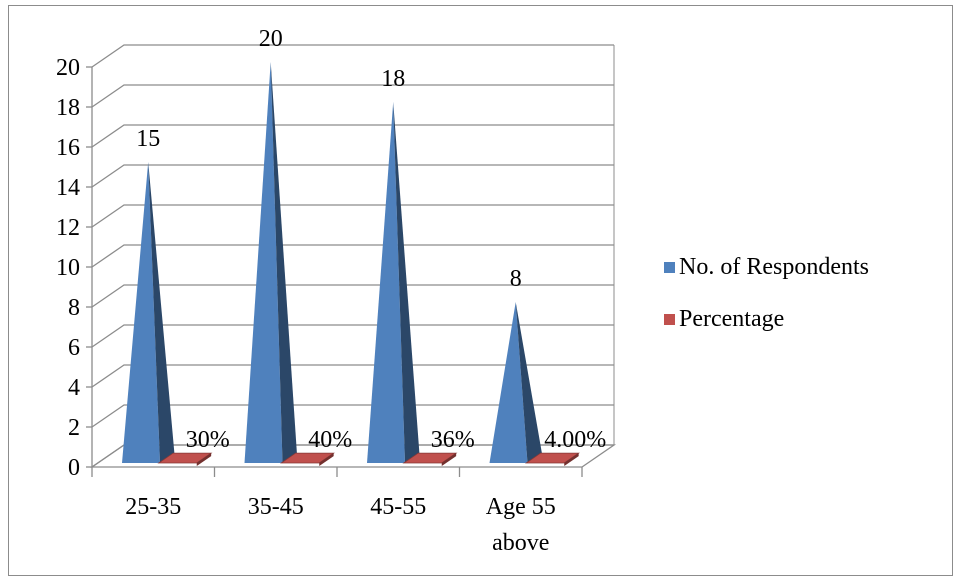 This screenshot has height=580, width=957. What do you see at coordinates (68, 188) in the screenshot?
I see `y-tick-label: 14` at bounding box center [68, 188].